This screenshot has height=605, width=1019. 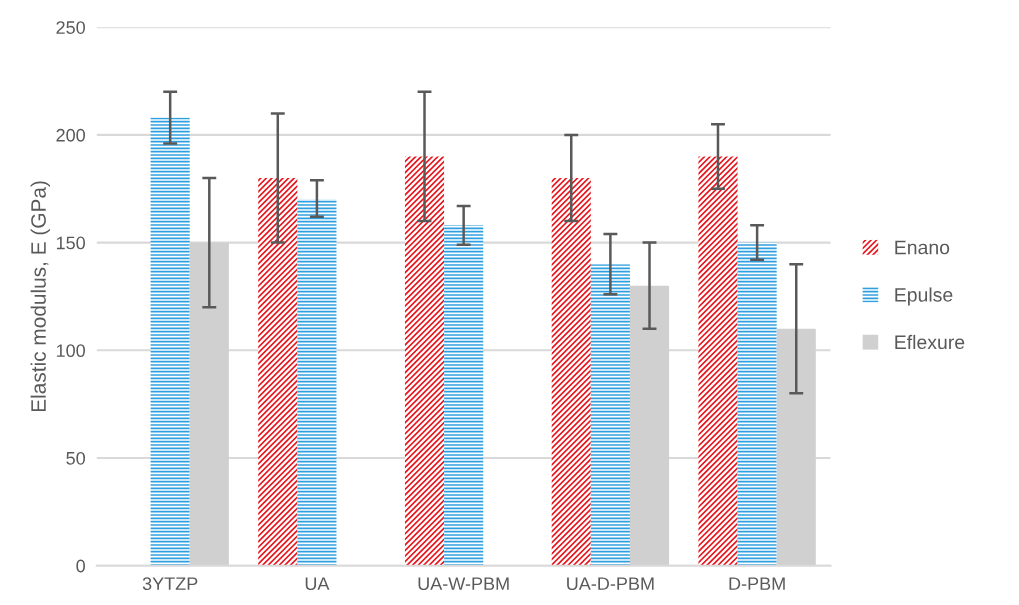 What do you see at coordinates (924, 296) in the screenshot?
I see `legend-label: Epulse` at bounding box center [924, 296].